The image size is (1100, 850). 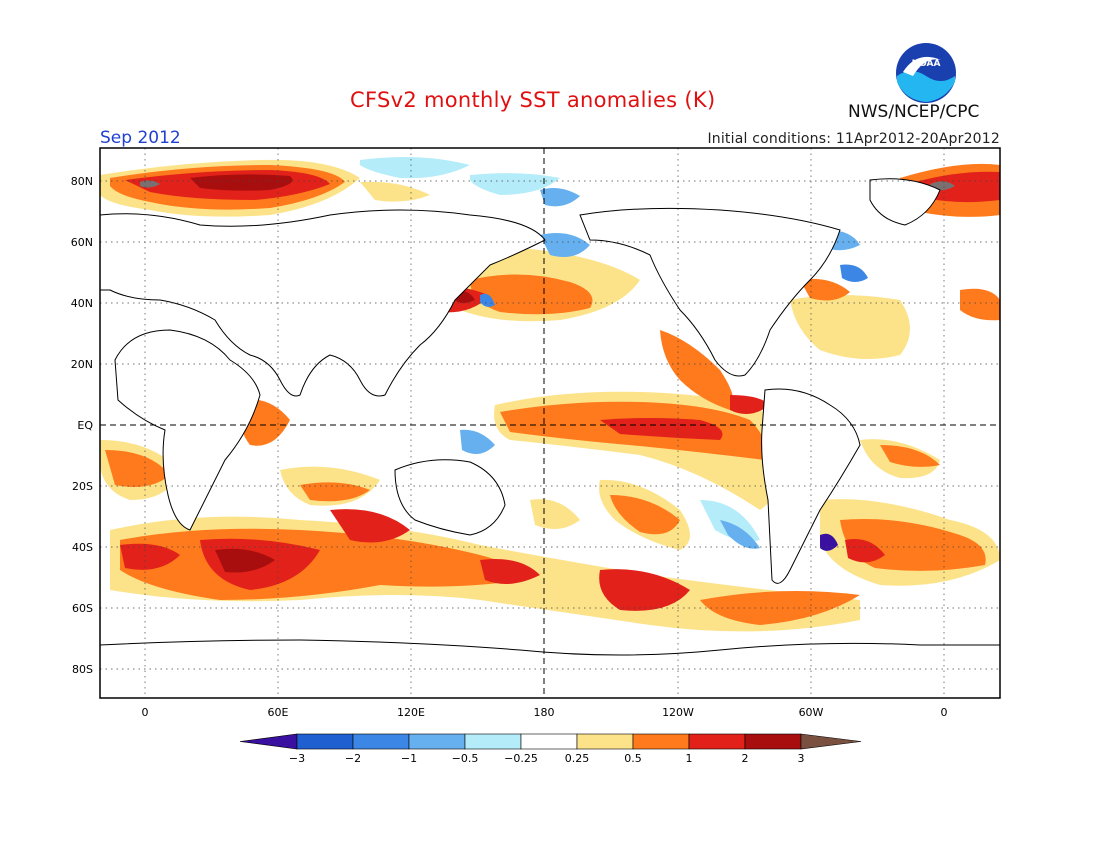 I want to click on lat-label: 20S, so click(x=82, y=486).